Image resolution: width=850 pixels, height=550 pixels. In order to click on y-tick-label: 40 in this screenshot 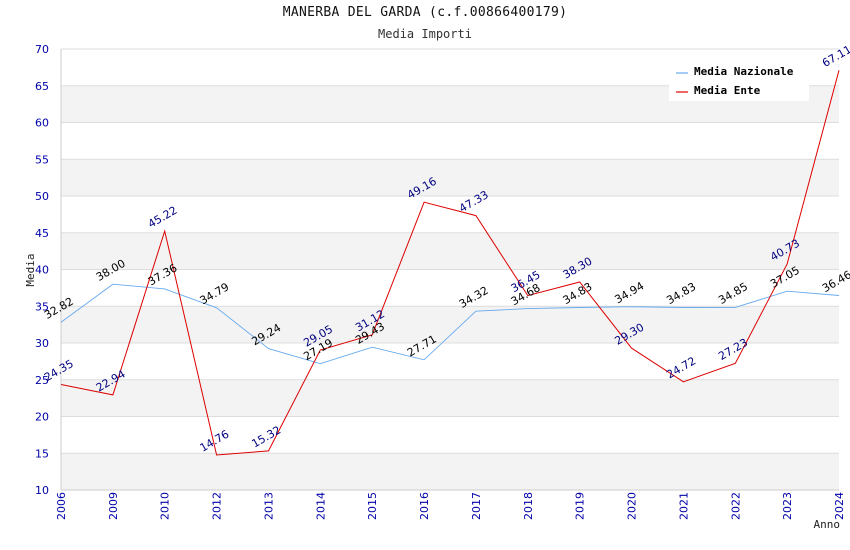, I will do `click(42, 270)`.